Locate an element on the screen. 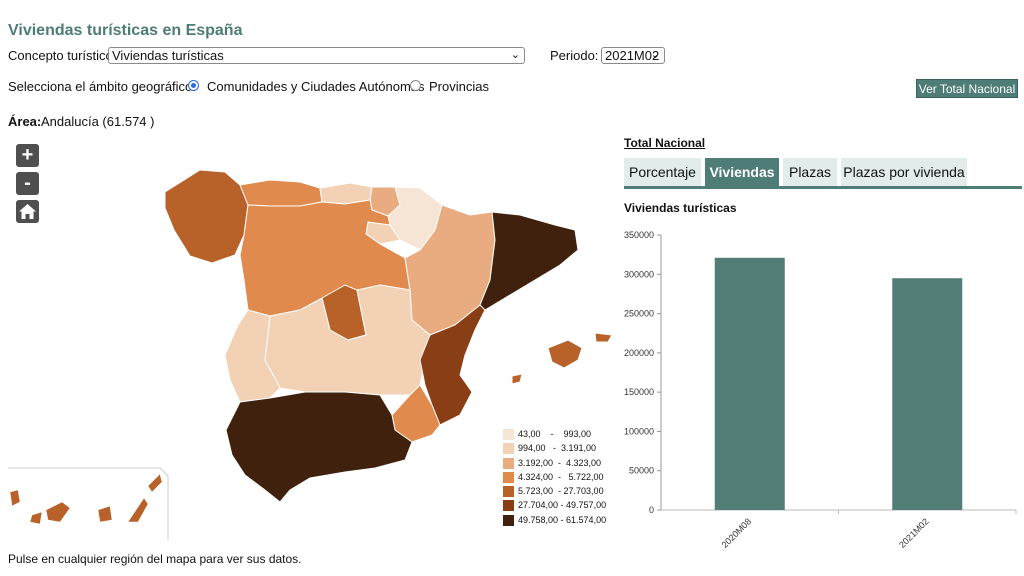  period-select-value: 2021M02 is located at coordinates (632, 55).